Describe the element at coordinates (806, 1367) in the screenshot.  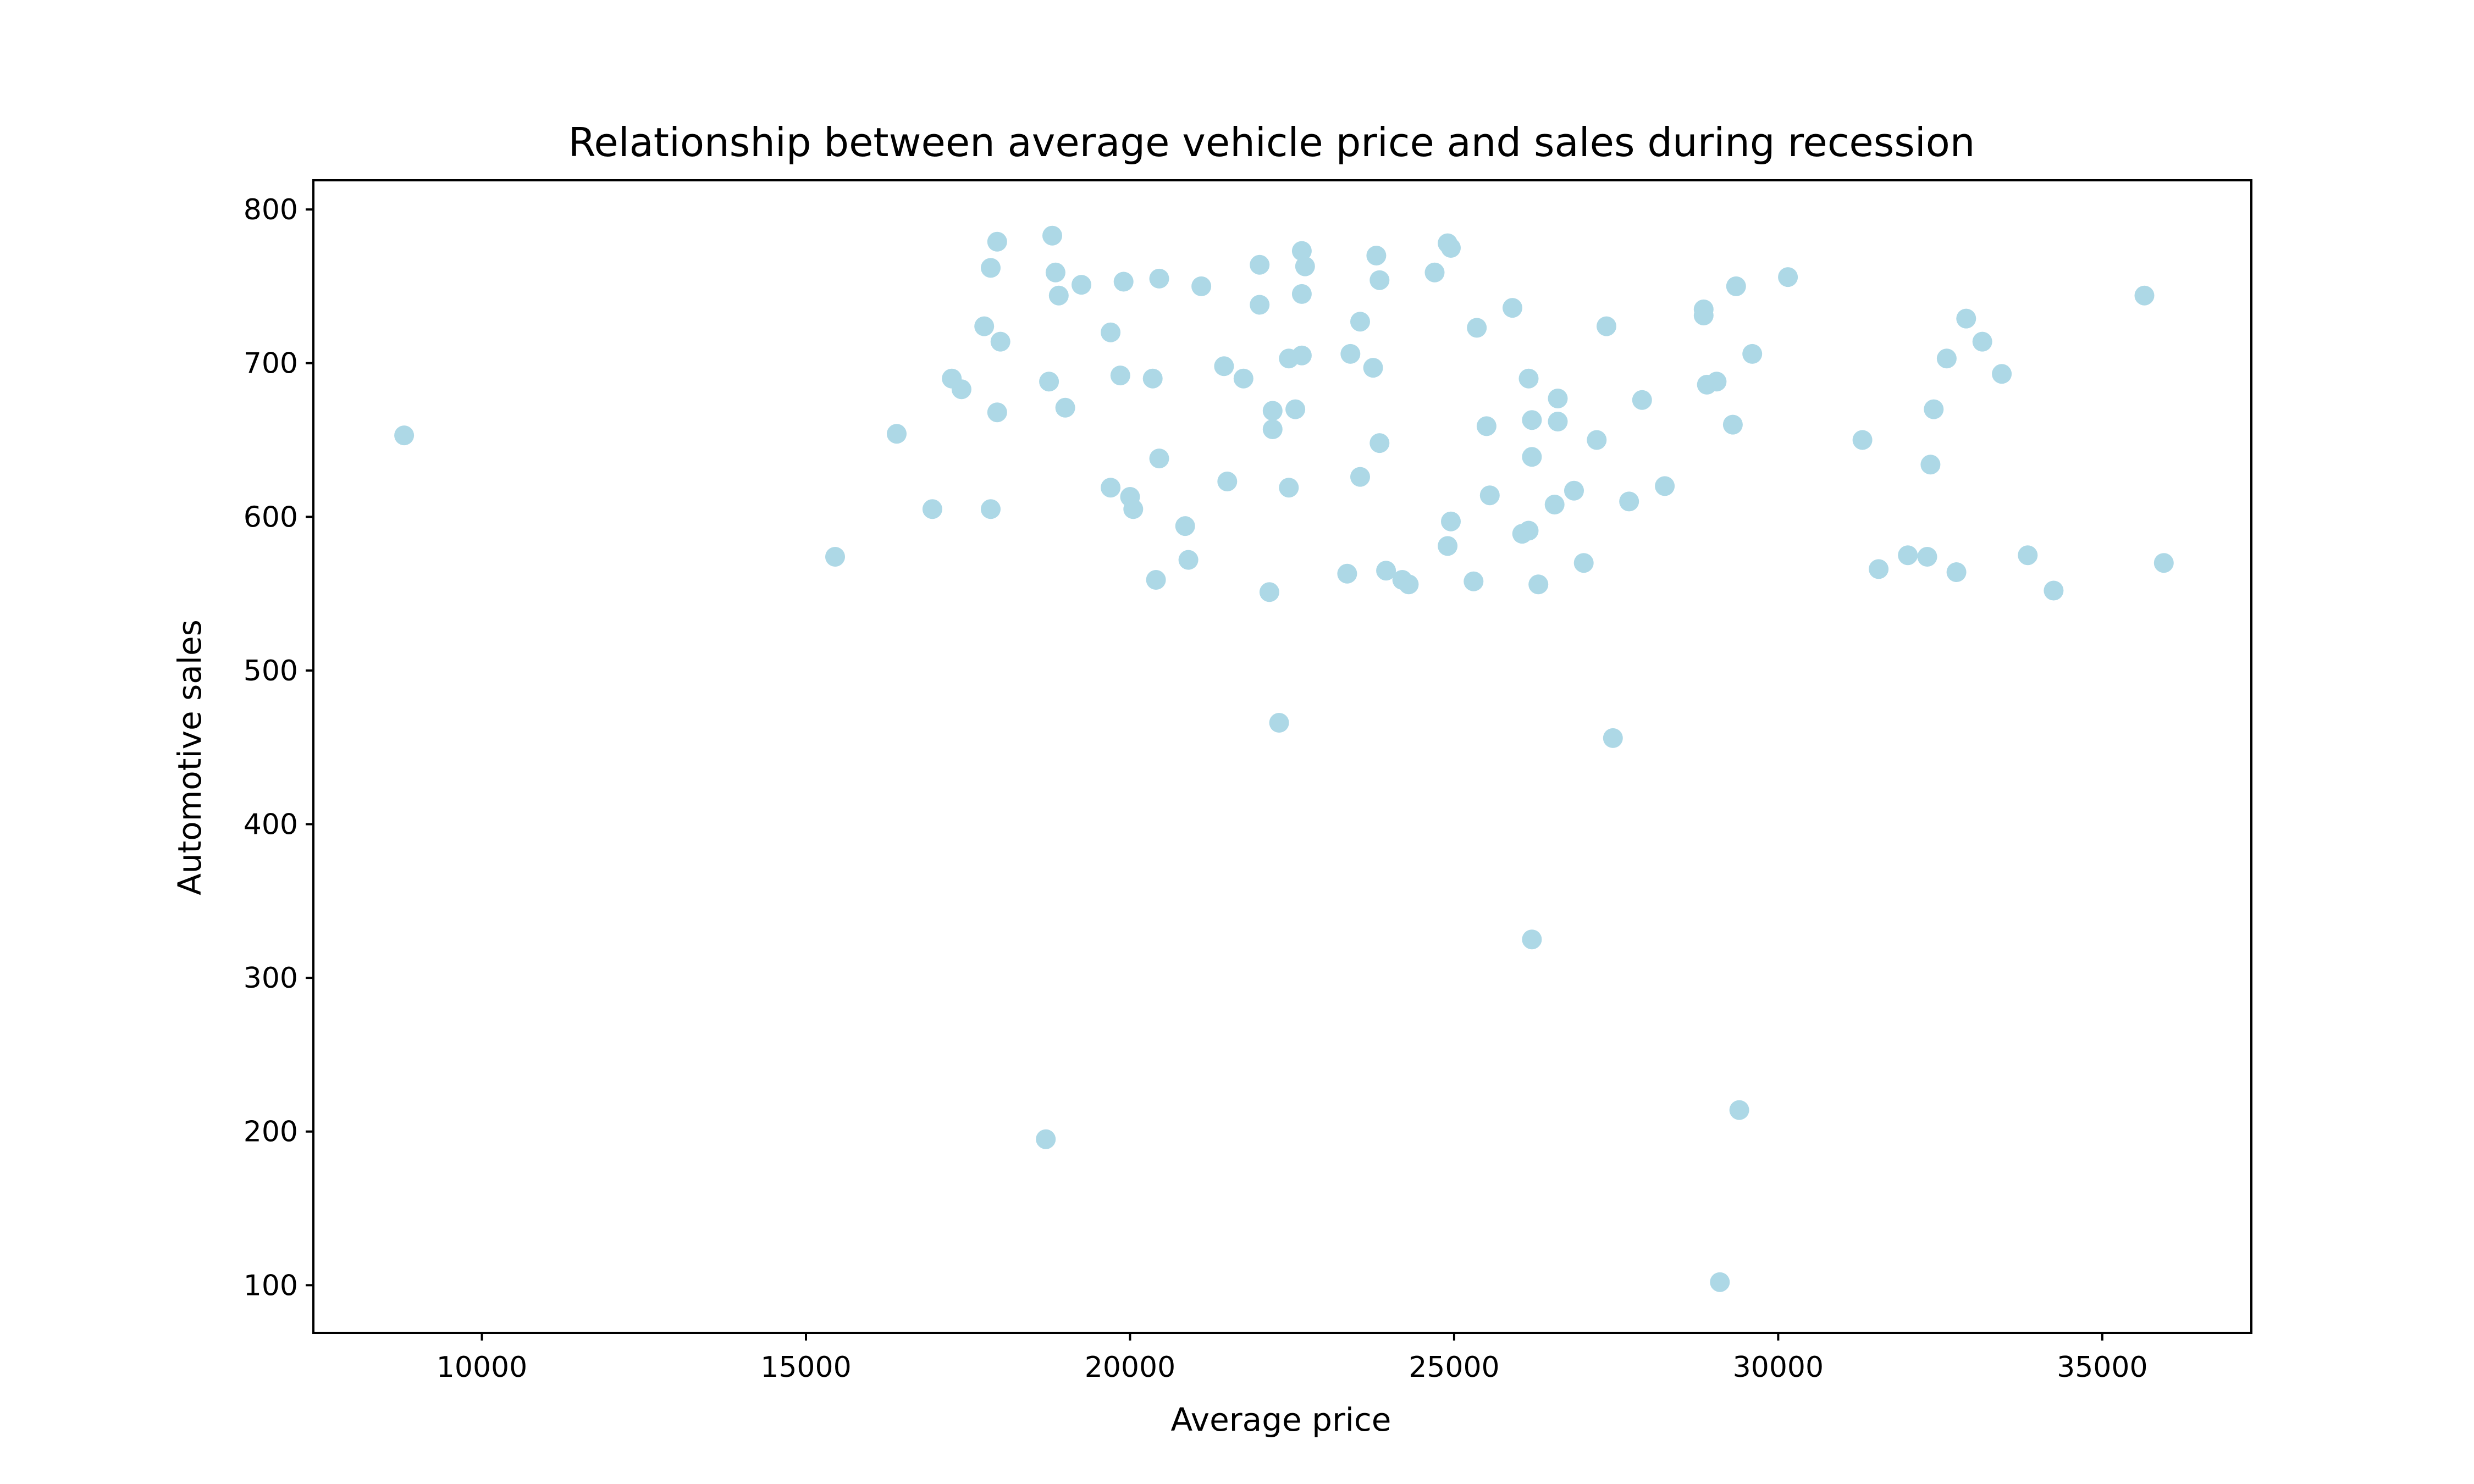
I see `x-tick-label: 15000` at that location.